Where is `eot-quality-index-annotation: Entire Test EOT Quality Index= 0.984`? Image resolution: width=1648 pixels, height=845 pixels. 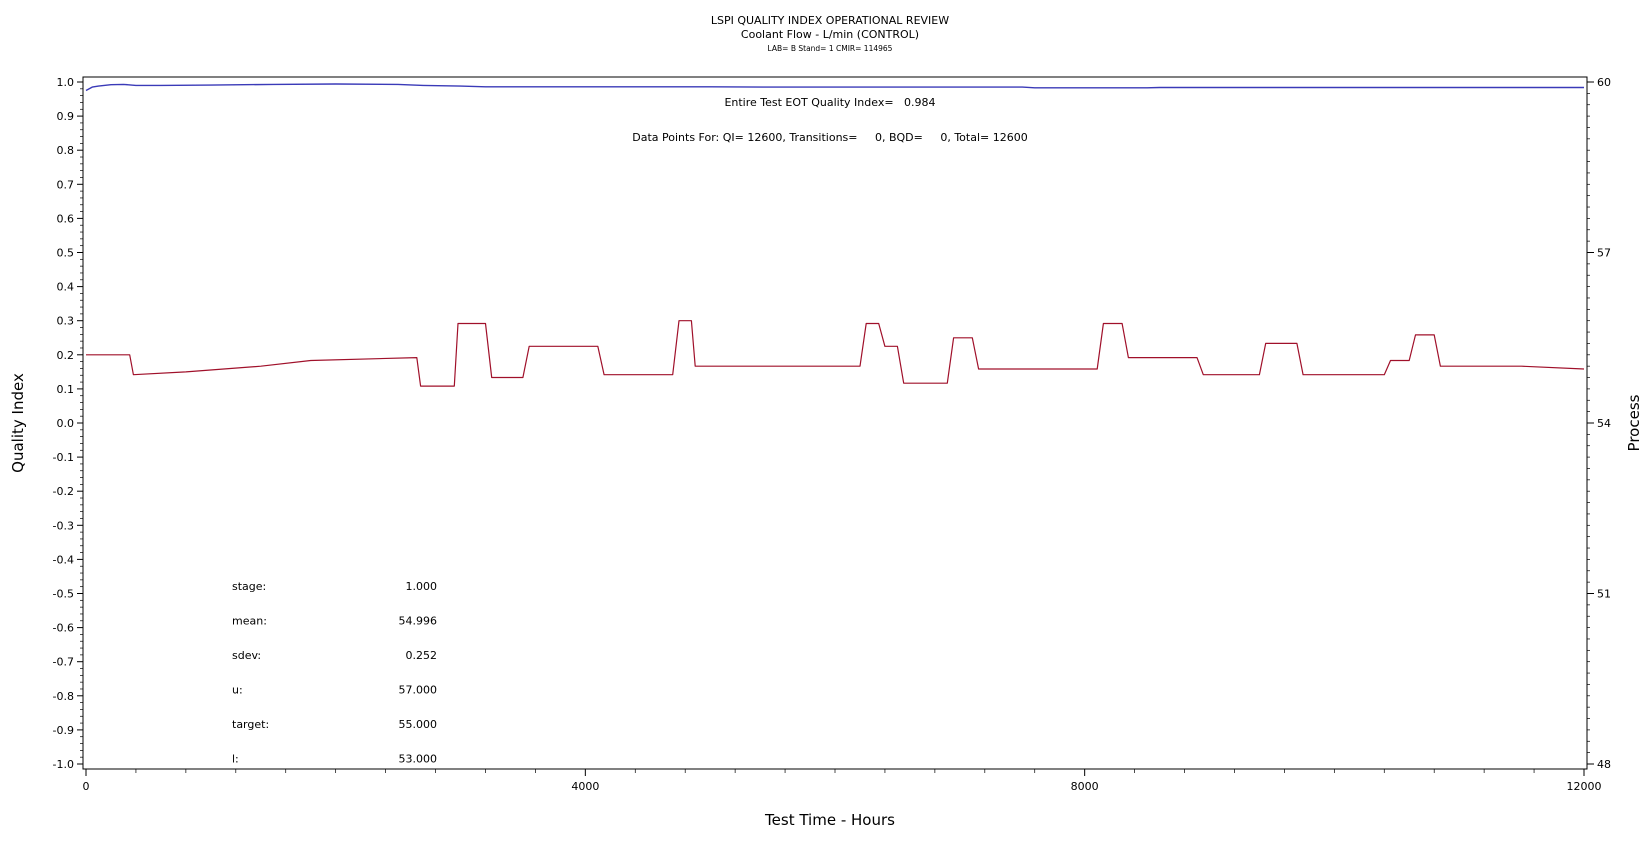
eot-quality-index-annotation: Entire Test EOT Quality Index= 0.984 is located at coordinates (829, 102).